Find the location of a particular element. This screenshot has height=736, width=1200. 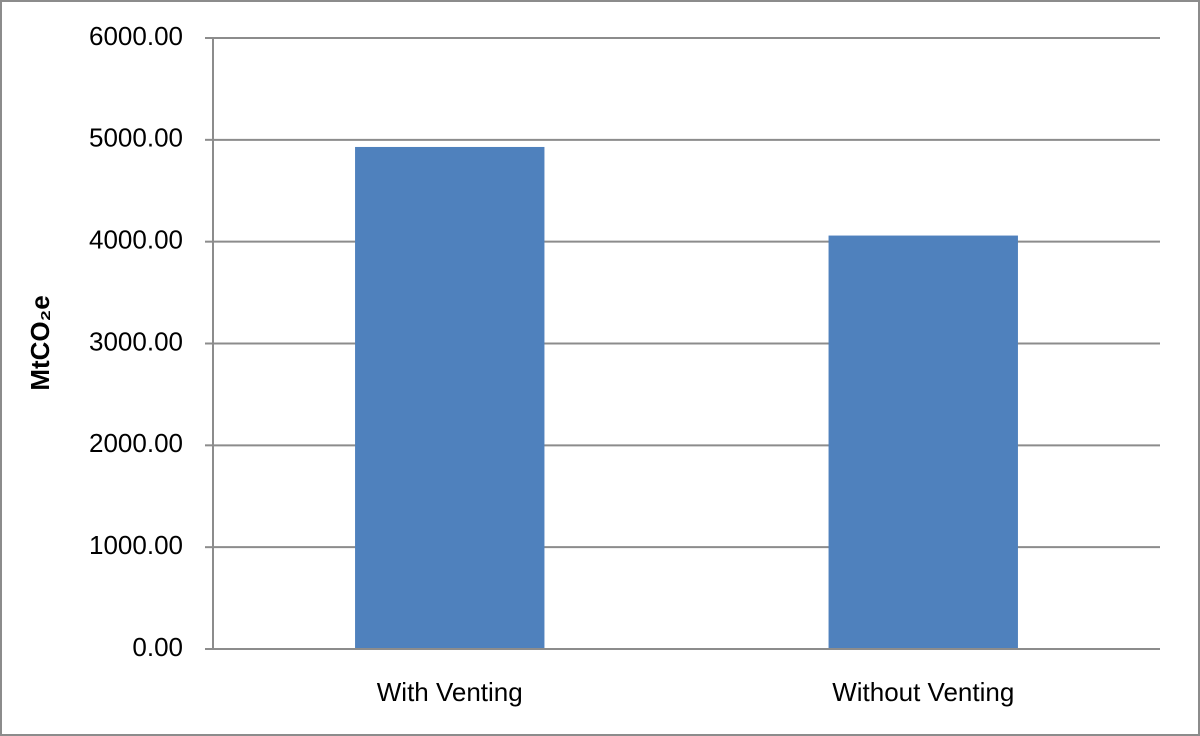

y-tick-label: 0.00 is located at coordinates (157, 647).